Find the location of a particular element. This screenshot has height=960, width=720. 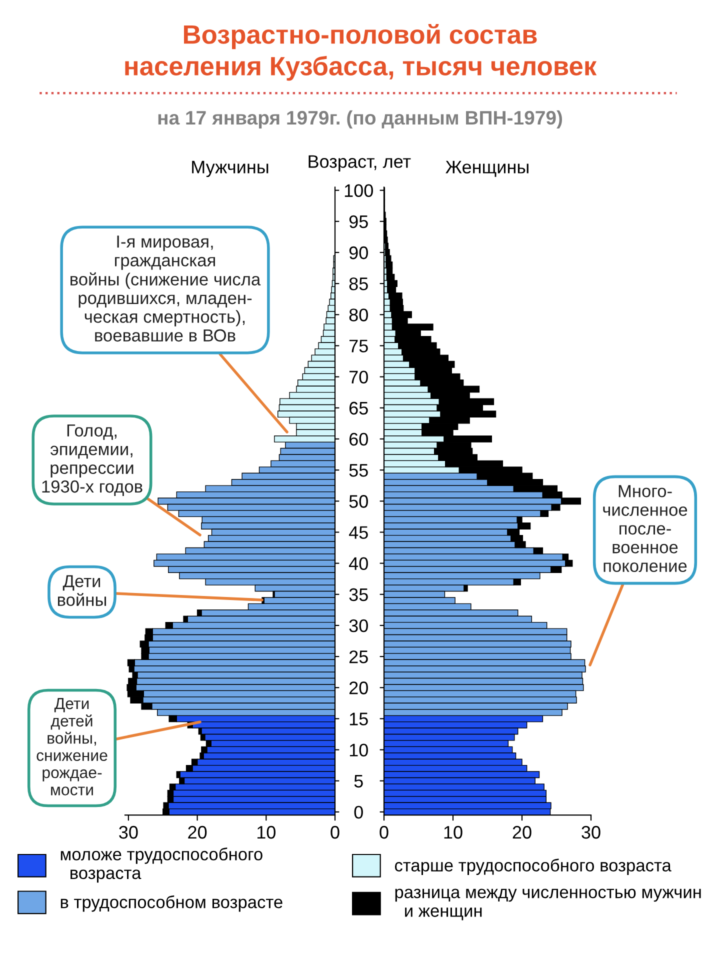

y-tick-label: 65 is located at coordinates (358, 408).